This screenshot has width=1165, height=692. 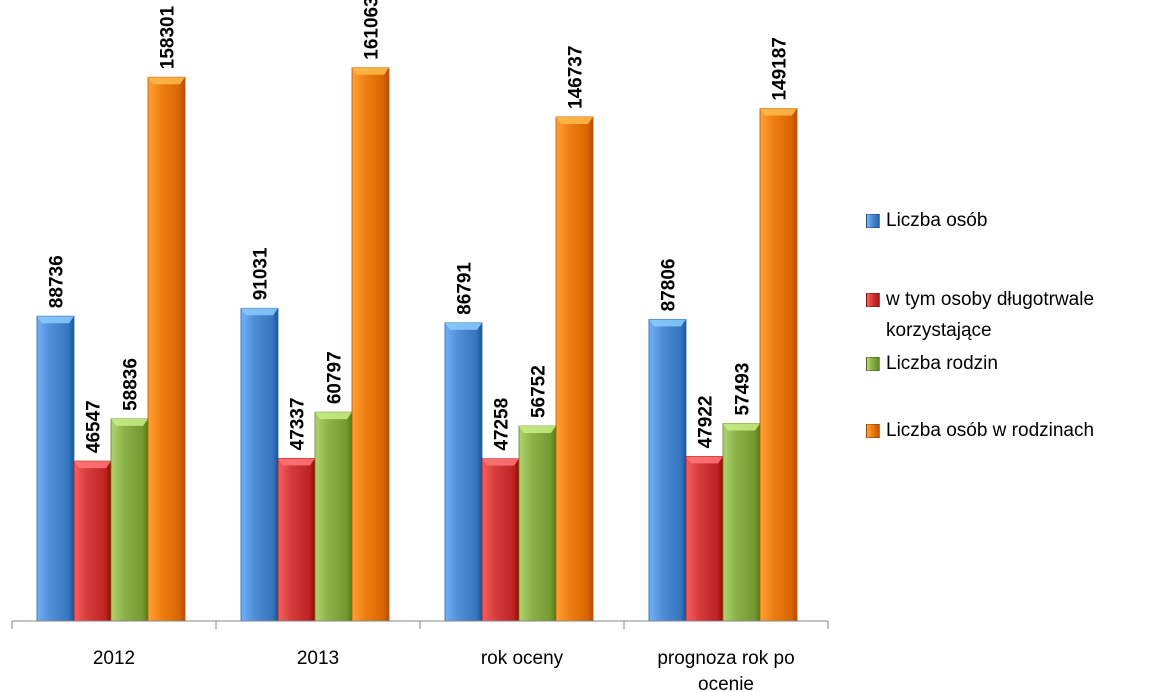 What do you see at coordinates (420, 624) in the screenshot?
I see `x-axis` at bounding box center [420, 624].